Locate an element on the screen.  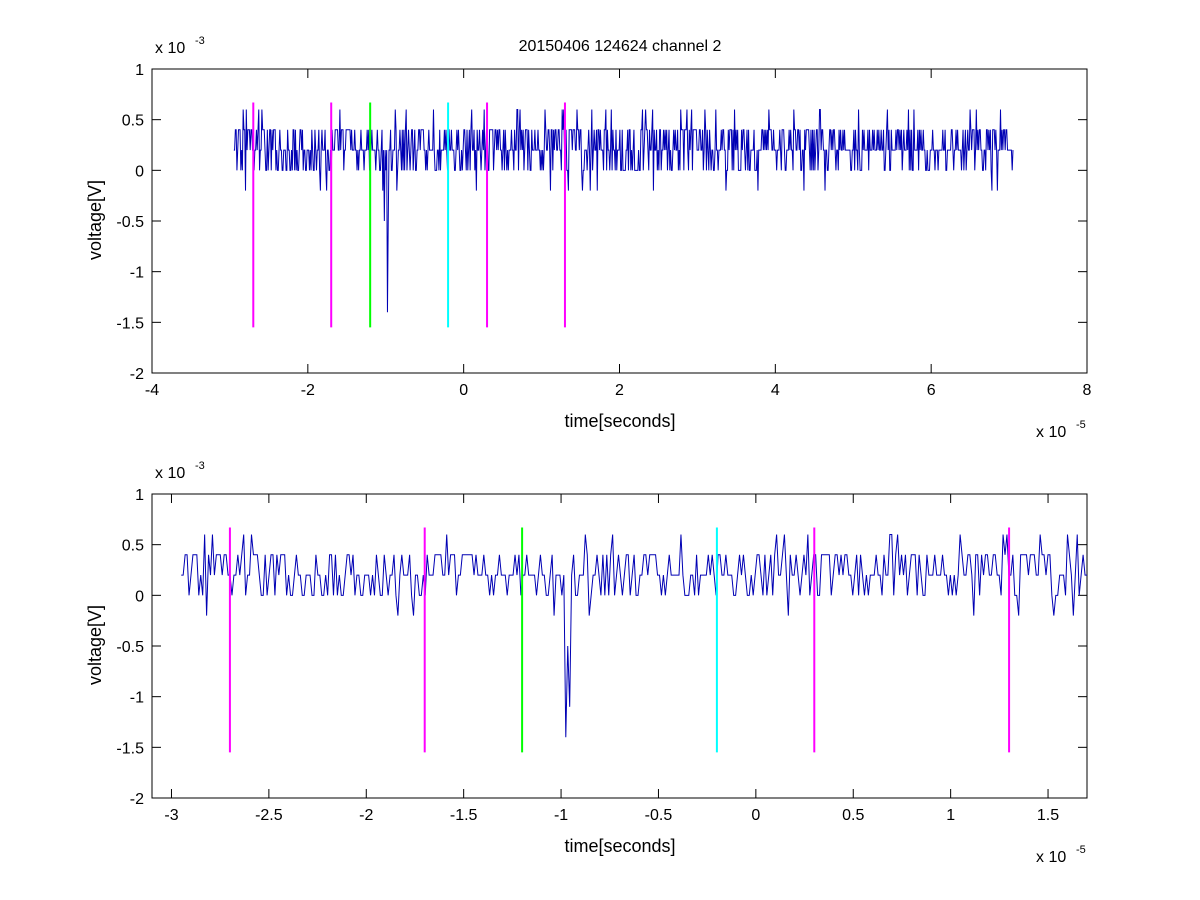
x-tick-label: -2.5 is located at coordinates (269, 815).